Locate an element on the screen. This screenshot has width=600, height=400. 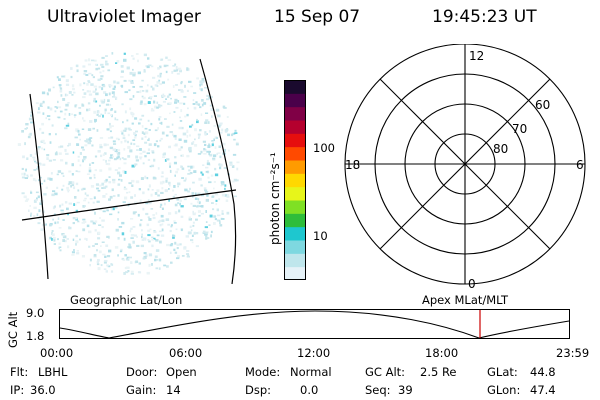
geo-meridian-right is located at coordinates (218, 171).